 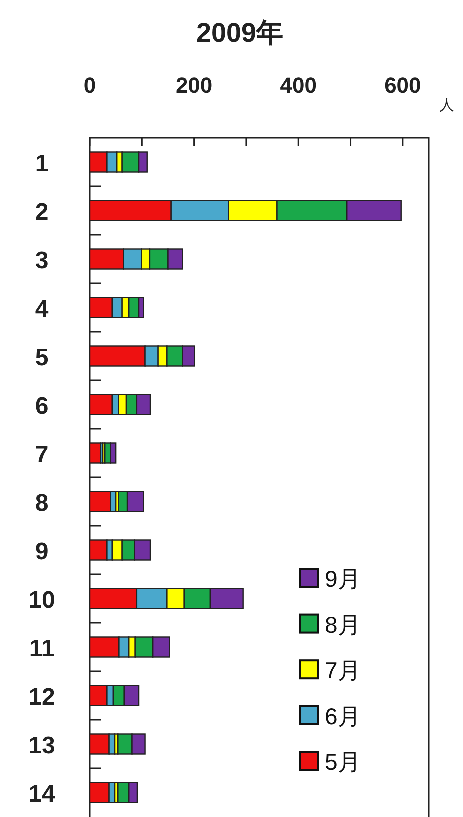 I want to click on legend-label: 8月, so click(x=343, y=625).